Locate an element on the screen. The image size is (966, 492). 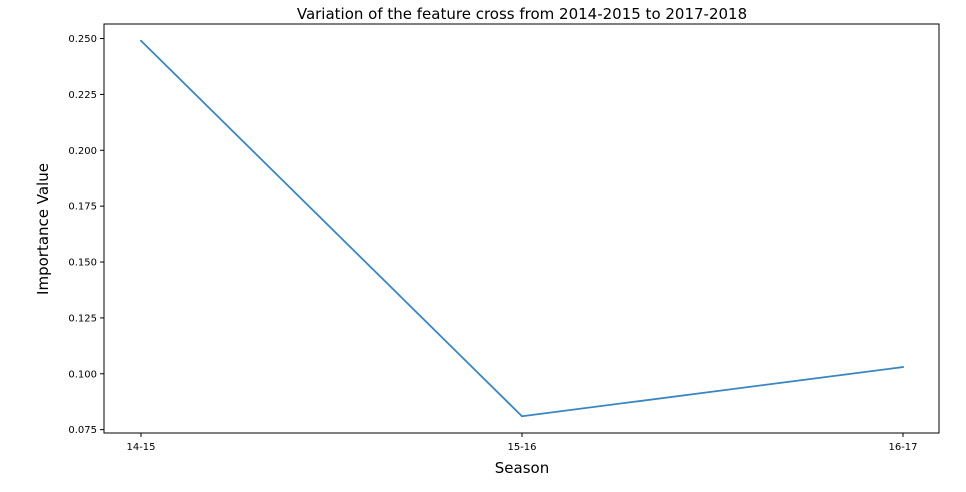
y-tick-label: 0.225 is located at coordinates (82, 95).